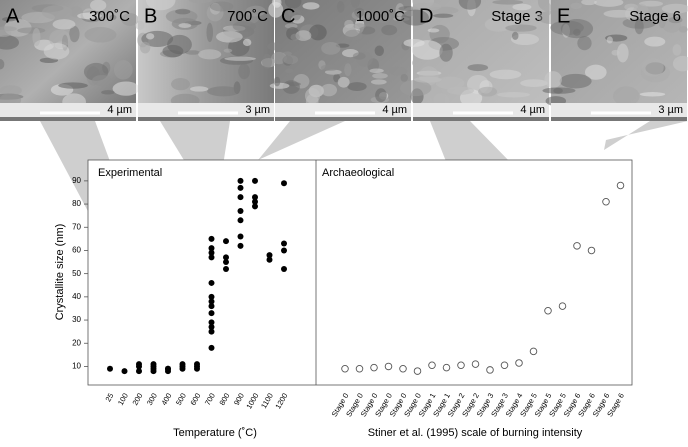 Image resolution: width=688 pixels, height=447 pixels. What do you see at coordinates (76, 296) in the screenshot?
I see `y-tick-label: 40` at bounding box center [76, 296].